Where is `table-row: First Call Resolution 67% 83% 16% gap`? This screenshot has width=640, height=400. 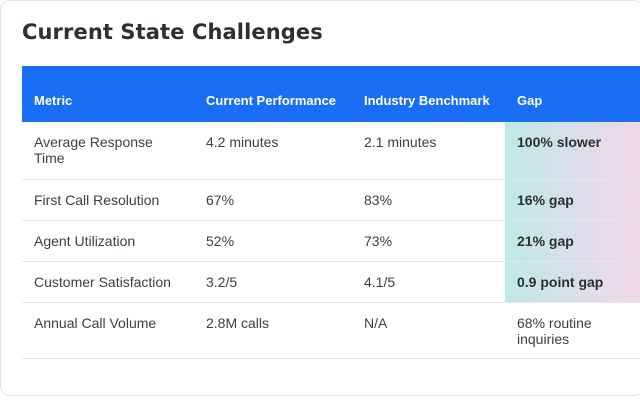 table-row: First Call Resolution 67% 83% 16% gap is located at coordinates (331, 200).